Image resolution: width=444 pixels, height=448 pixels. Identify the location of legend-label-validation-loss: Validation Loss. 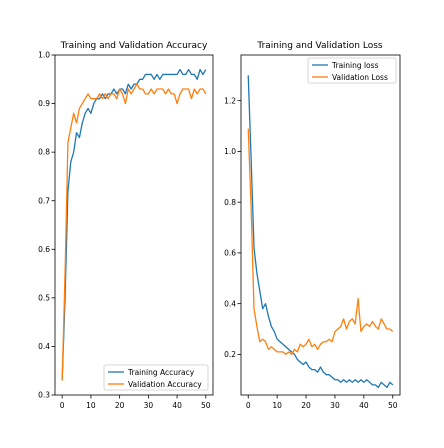
(360, 77).